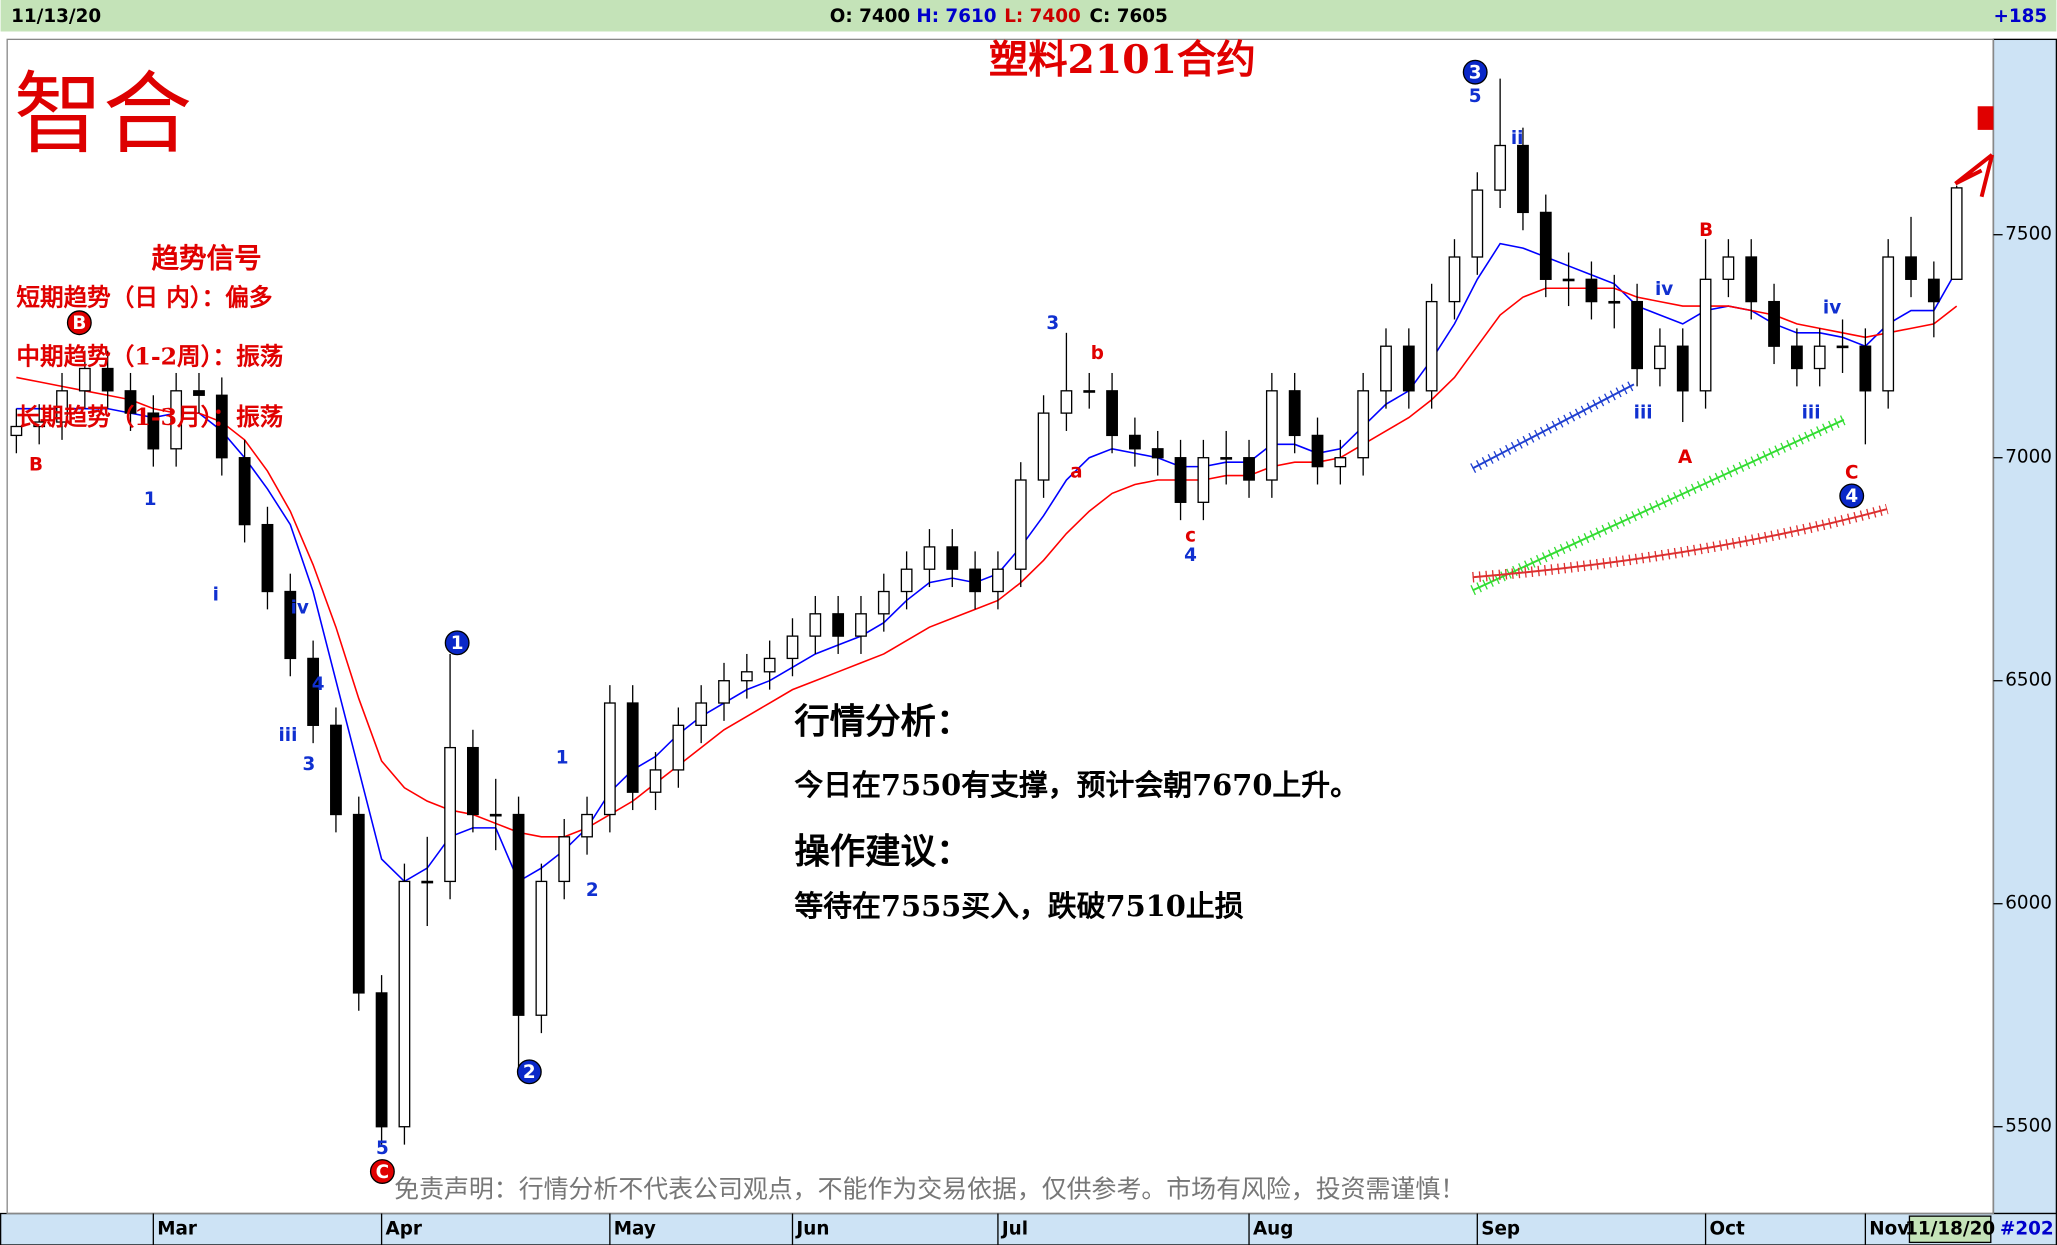  Describe the element at coordinates (1500, 1228) in the screenshot. I see `x-tick-label: Sep` at that location.